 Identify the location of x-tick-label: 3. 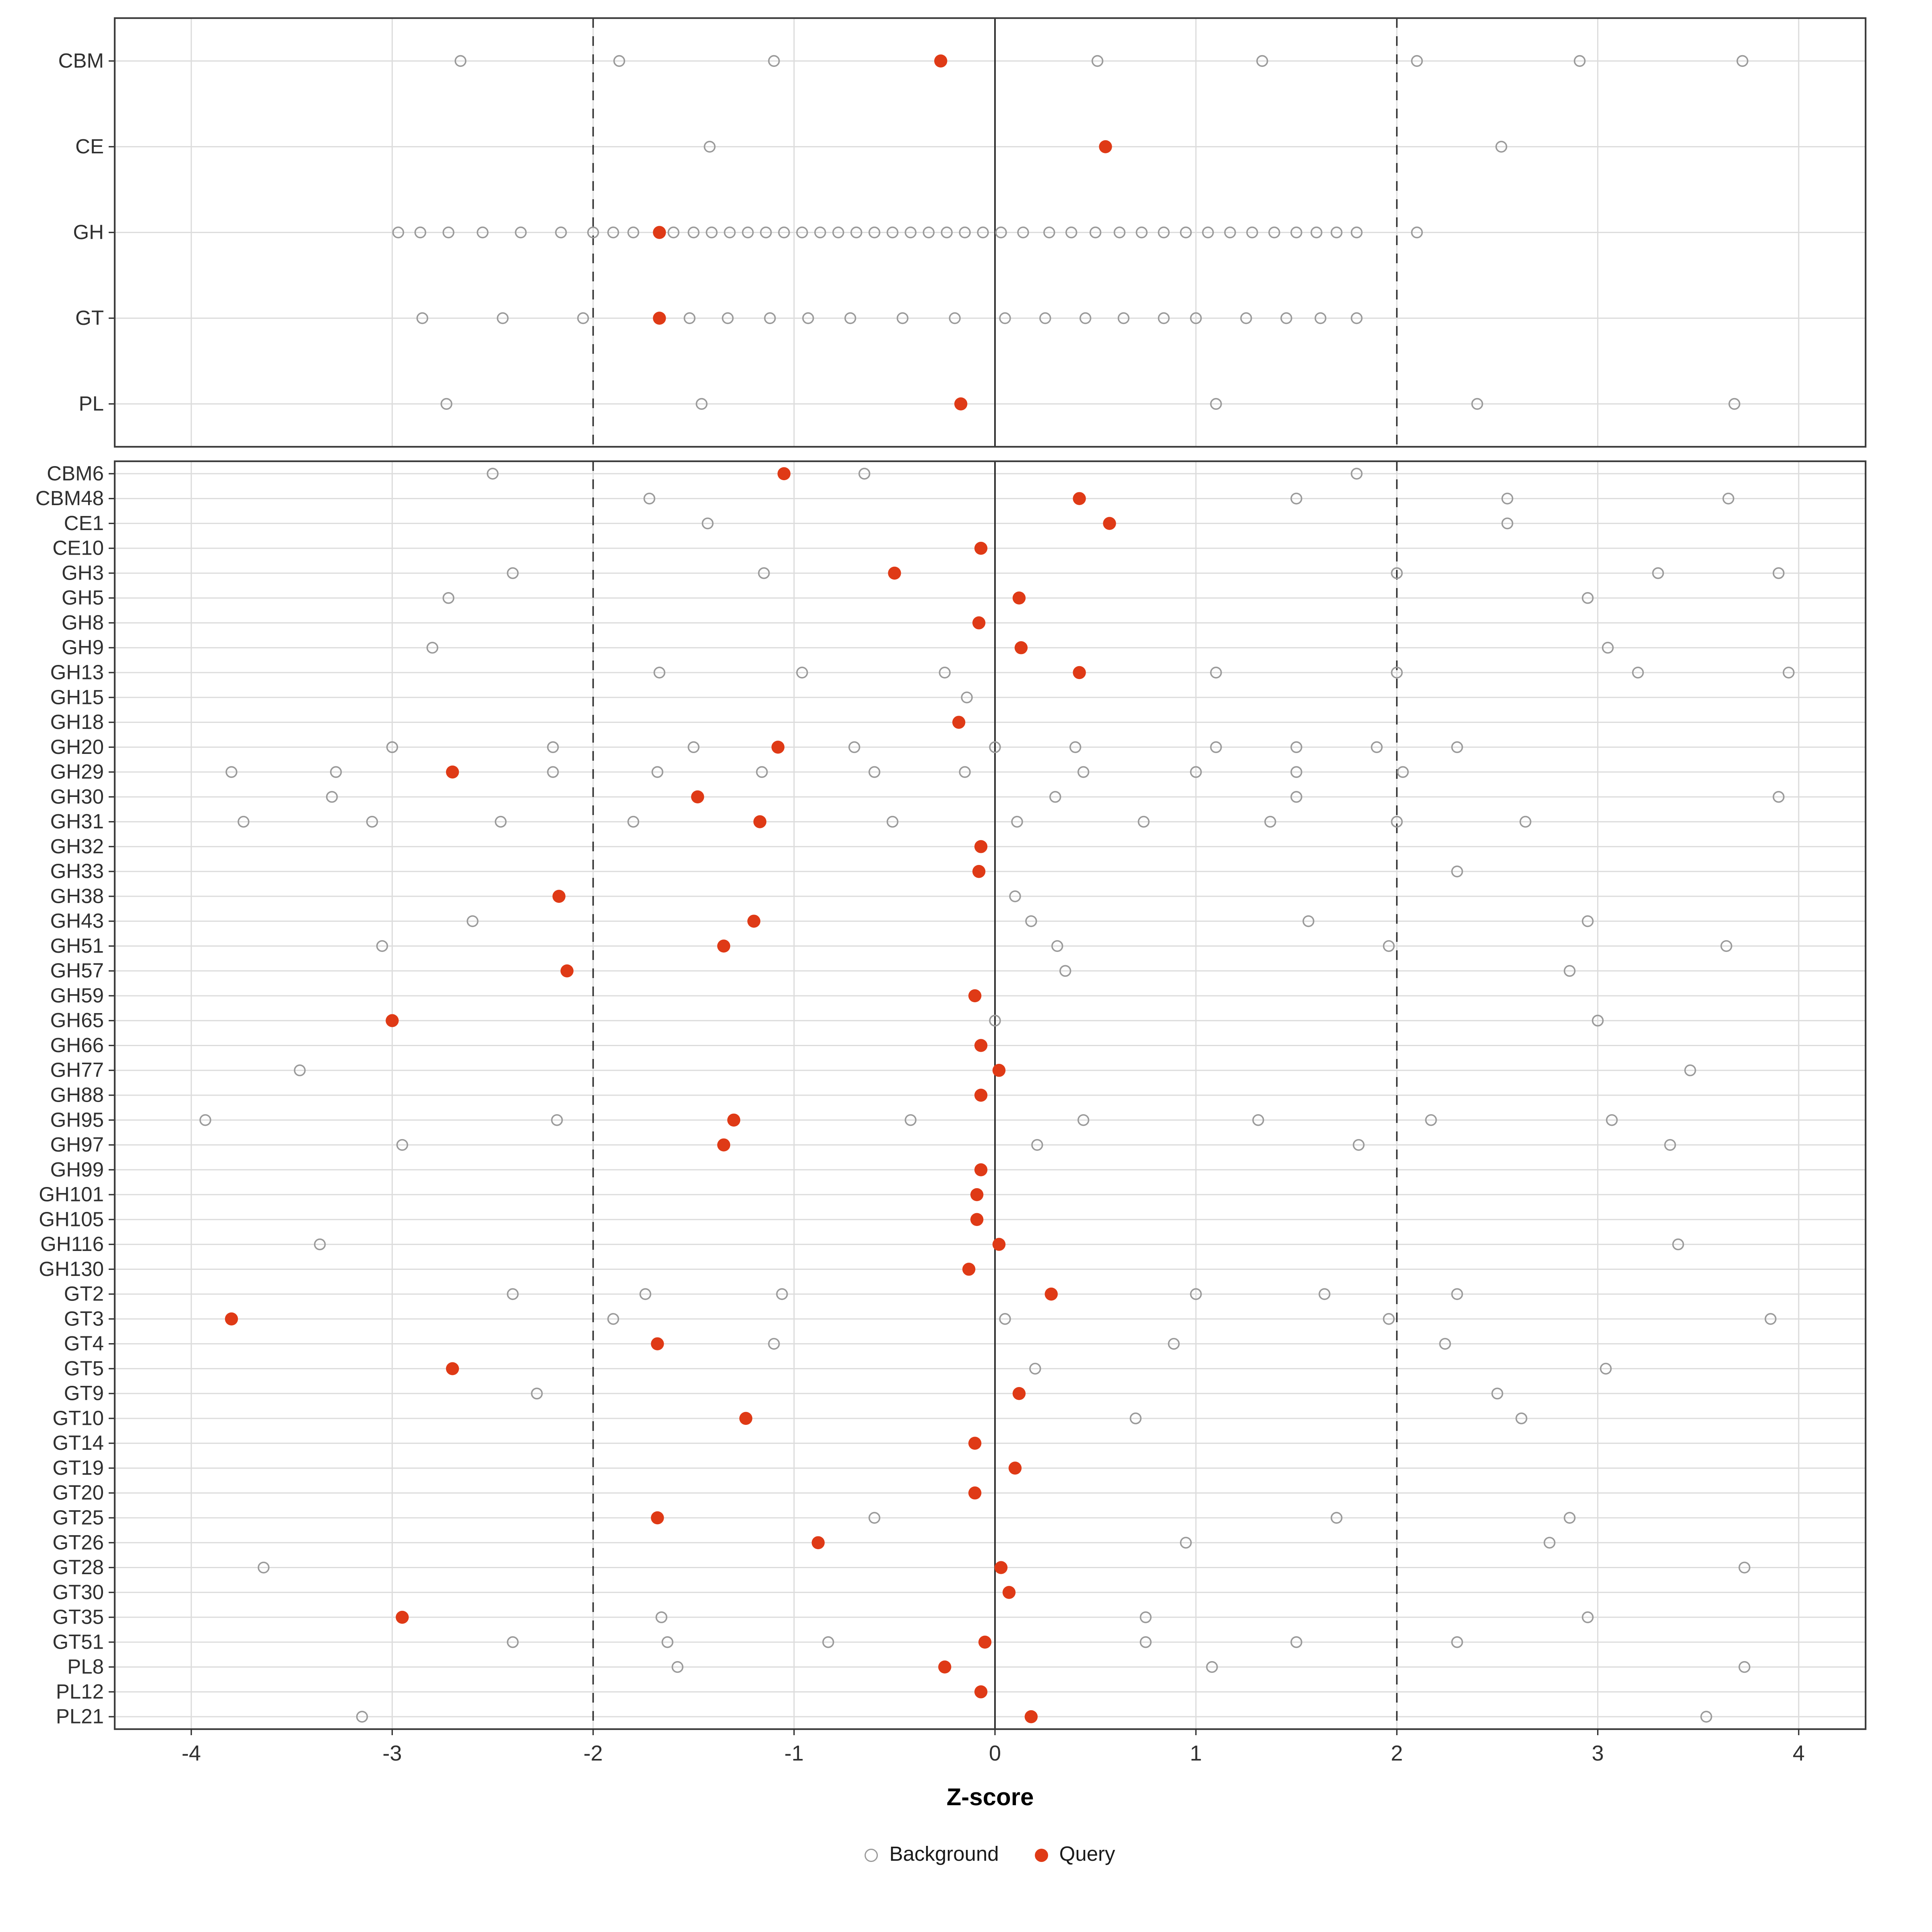
(1598, 1753).